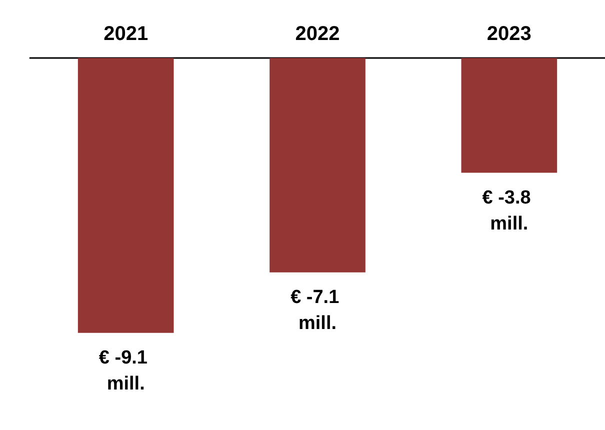  I want to click on x-tick-label: 2023, so click(509, 34).